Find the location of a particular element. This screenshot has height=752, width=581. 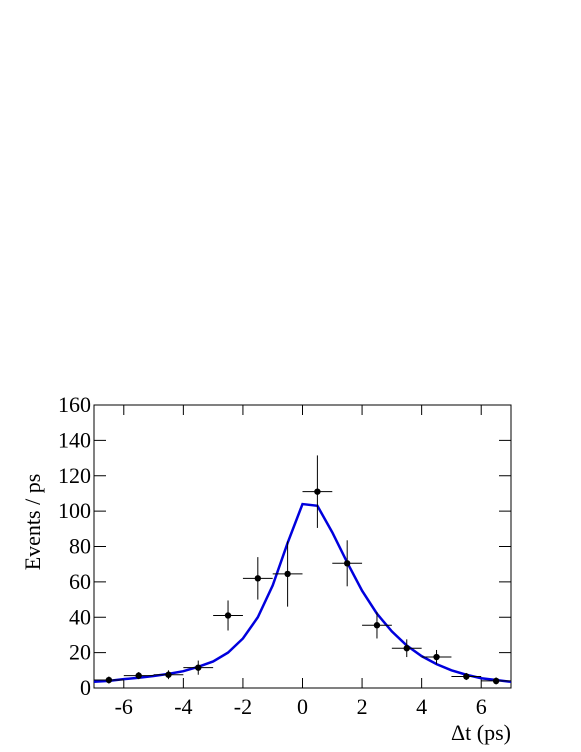

x-axis-label: Δt (ps) is located at coordinates (481, 732).